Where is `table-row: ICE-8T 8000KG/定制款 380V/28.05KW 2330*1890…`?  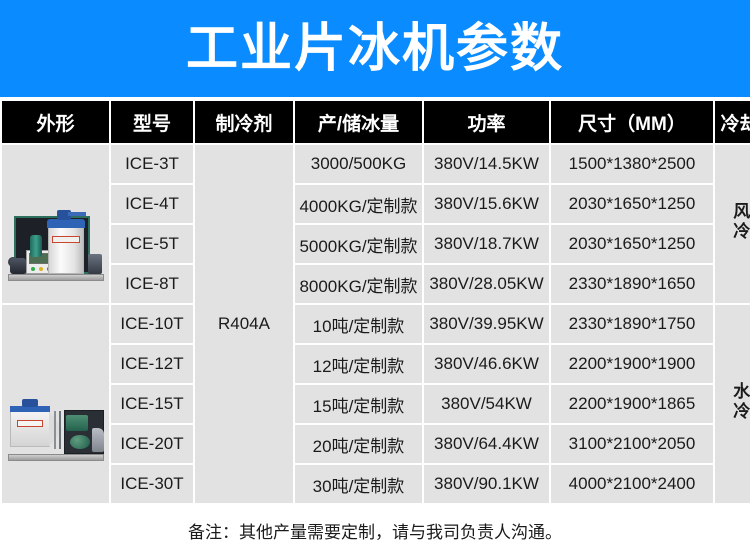
table-row: ICE-8T 8000KG/定制款 380V/28.05KW 2330*1890… is located at coordinates (376, 284).